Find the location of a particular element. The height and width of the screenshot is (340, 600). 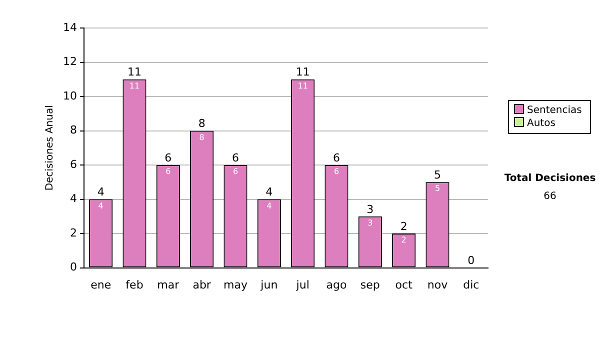

total-label: 5 is located at coordinates (437, 175).